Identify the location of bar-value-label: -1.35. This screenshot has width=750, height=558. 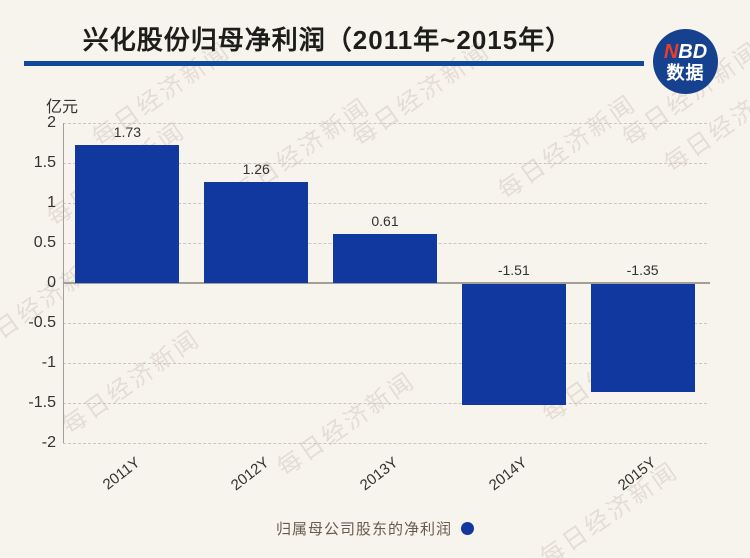
(642, 270).